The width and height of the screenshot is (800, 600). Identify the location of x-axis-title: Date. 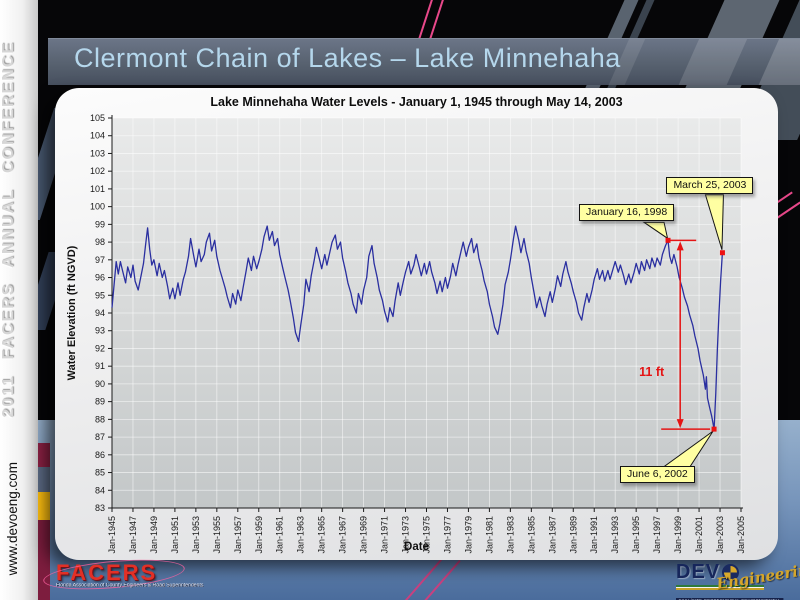
(416, 547).